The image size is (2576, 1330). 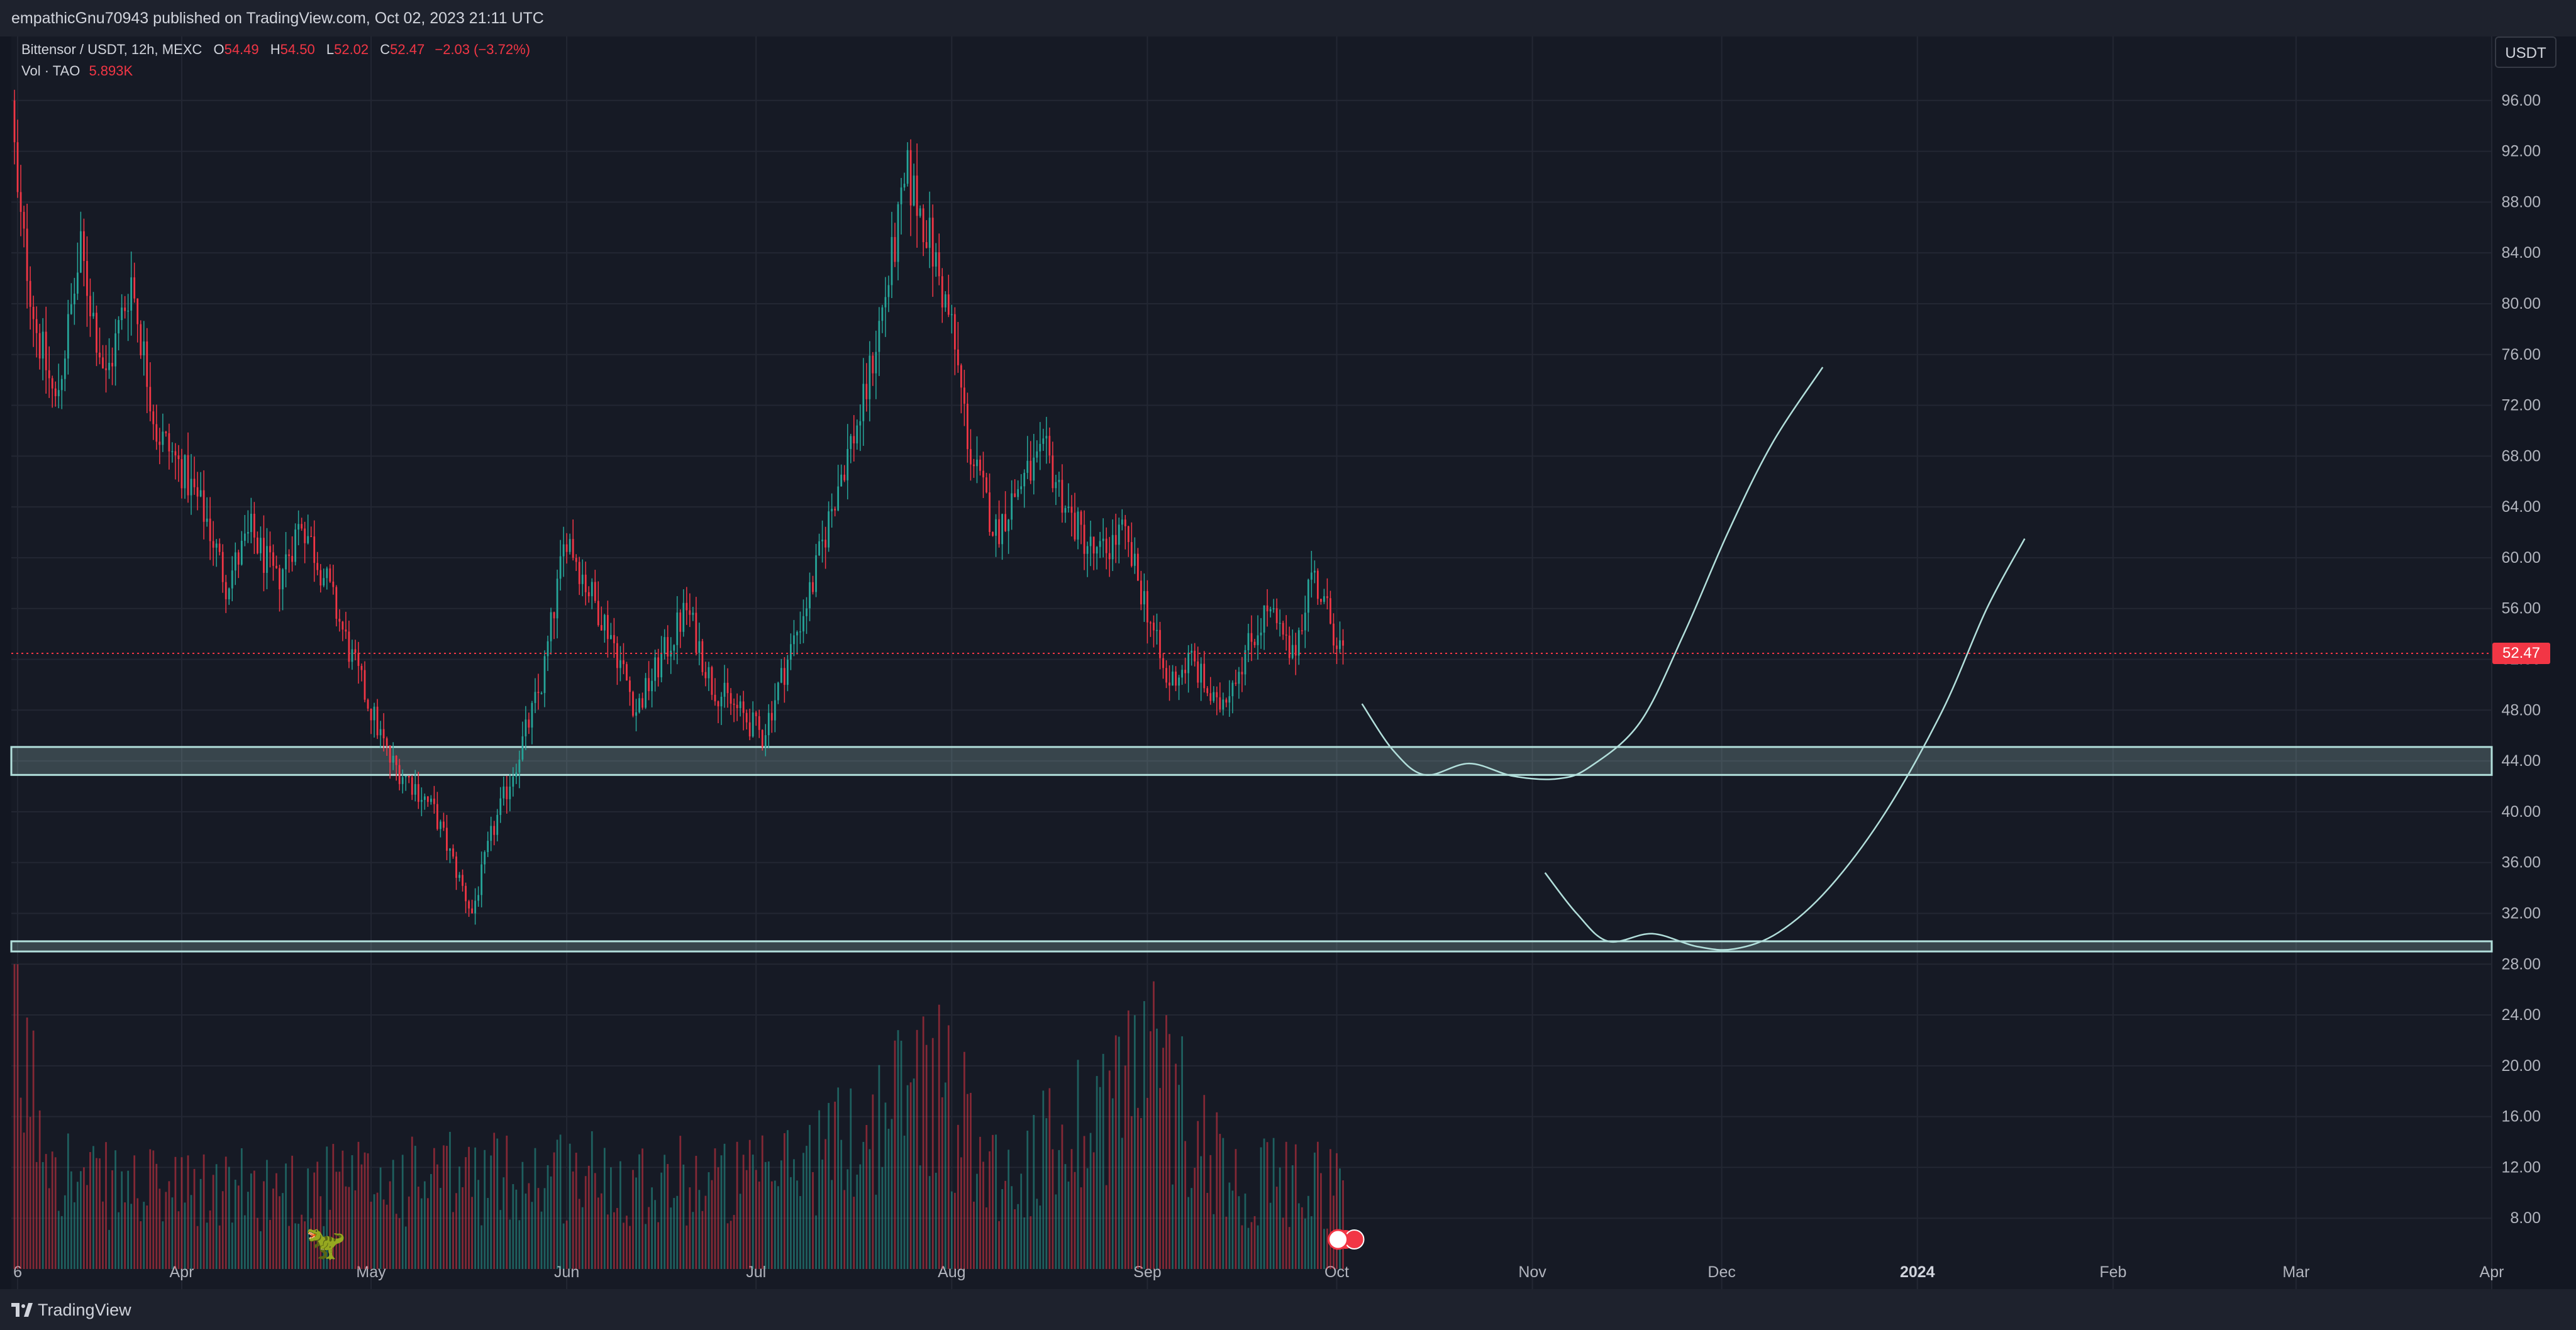 I want to click on footer: TradingView, so click(x=1288, y=1309).